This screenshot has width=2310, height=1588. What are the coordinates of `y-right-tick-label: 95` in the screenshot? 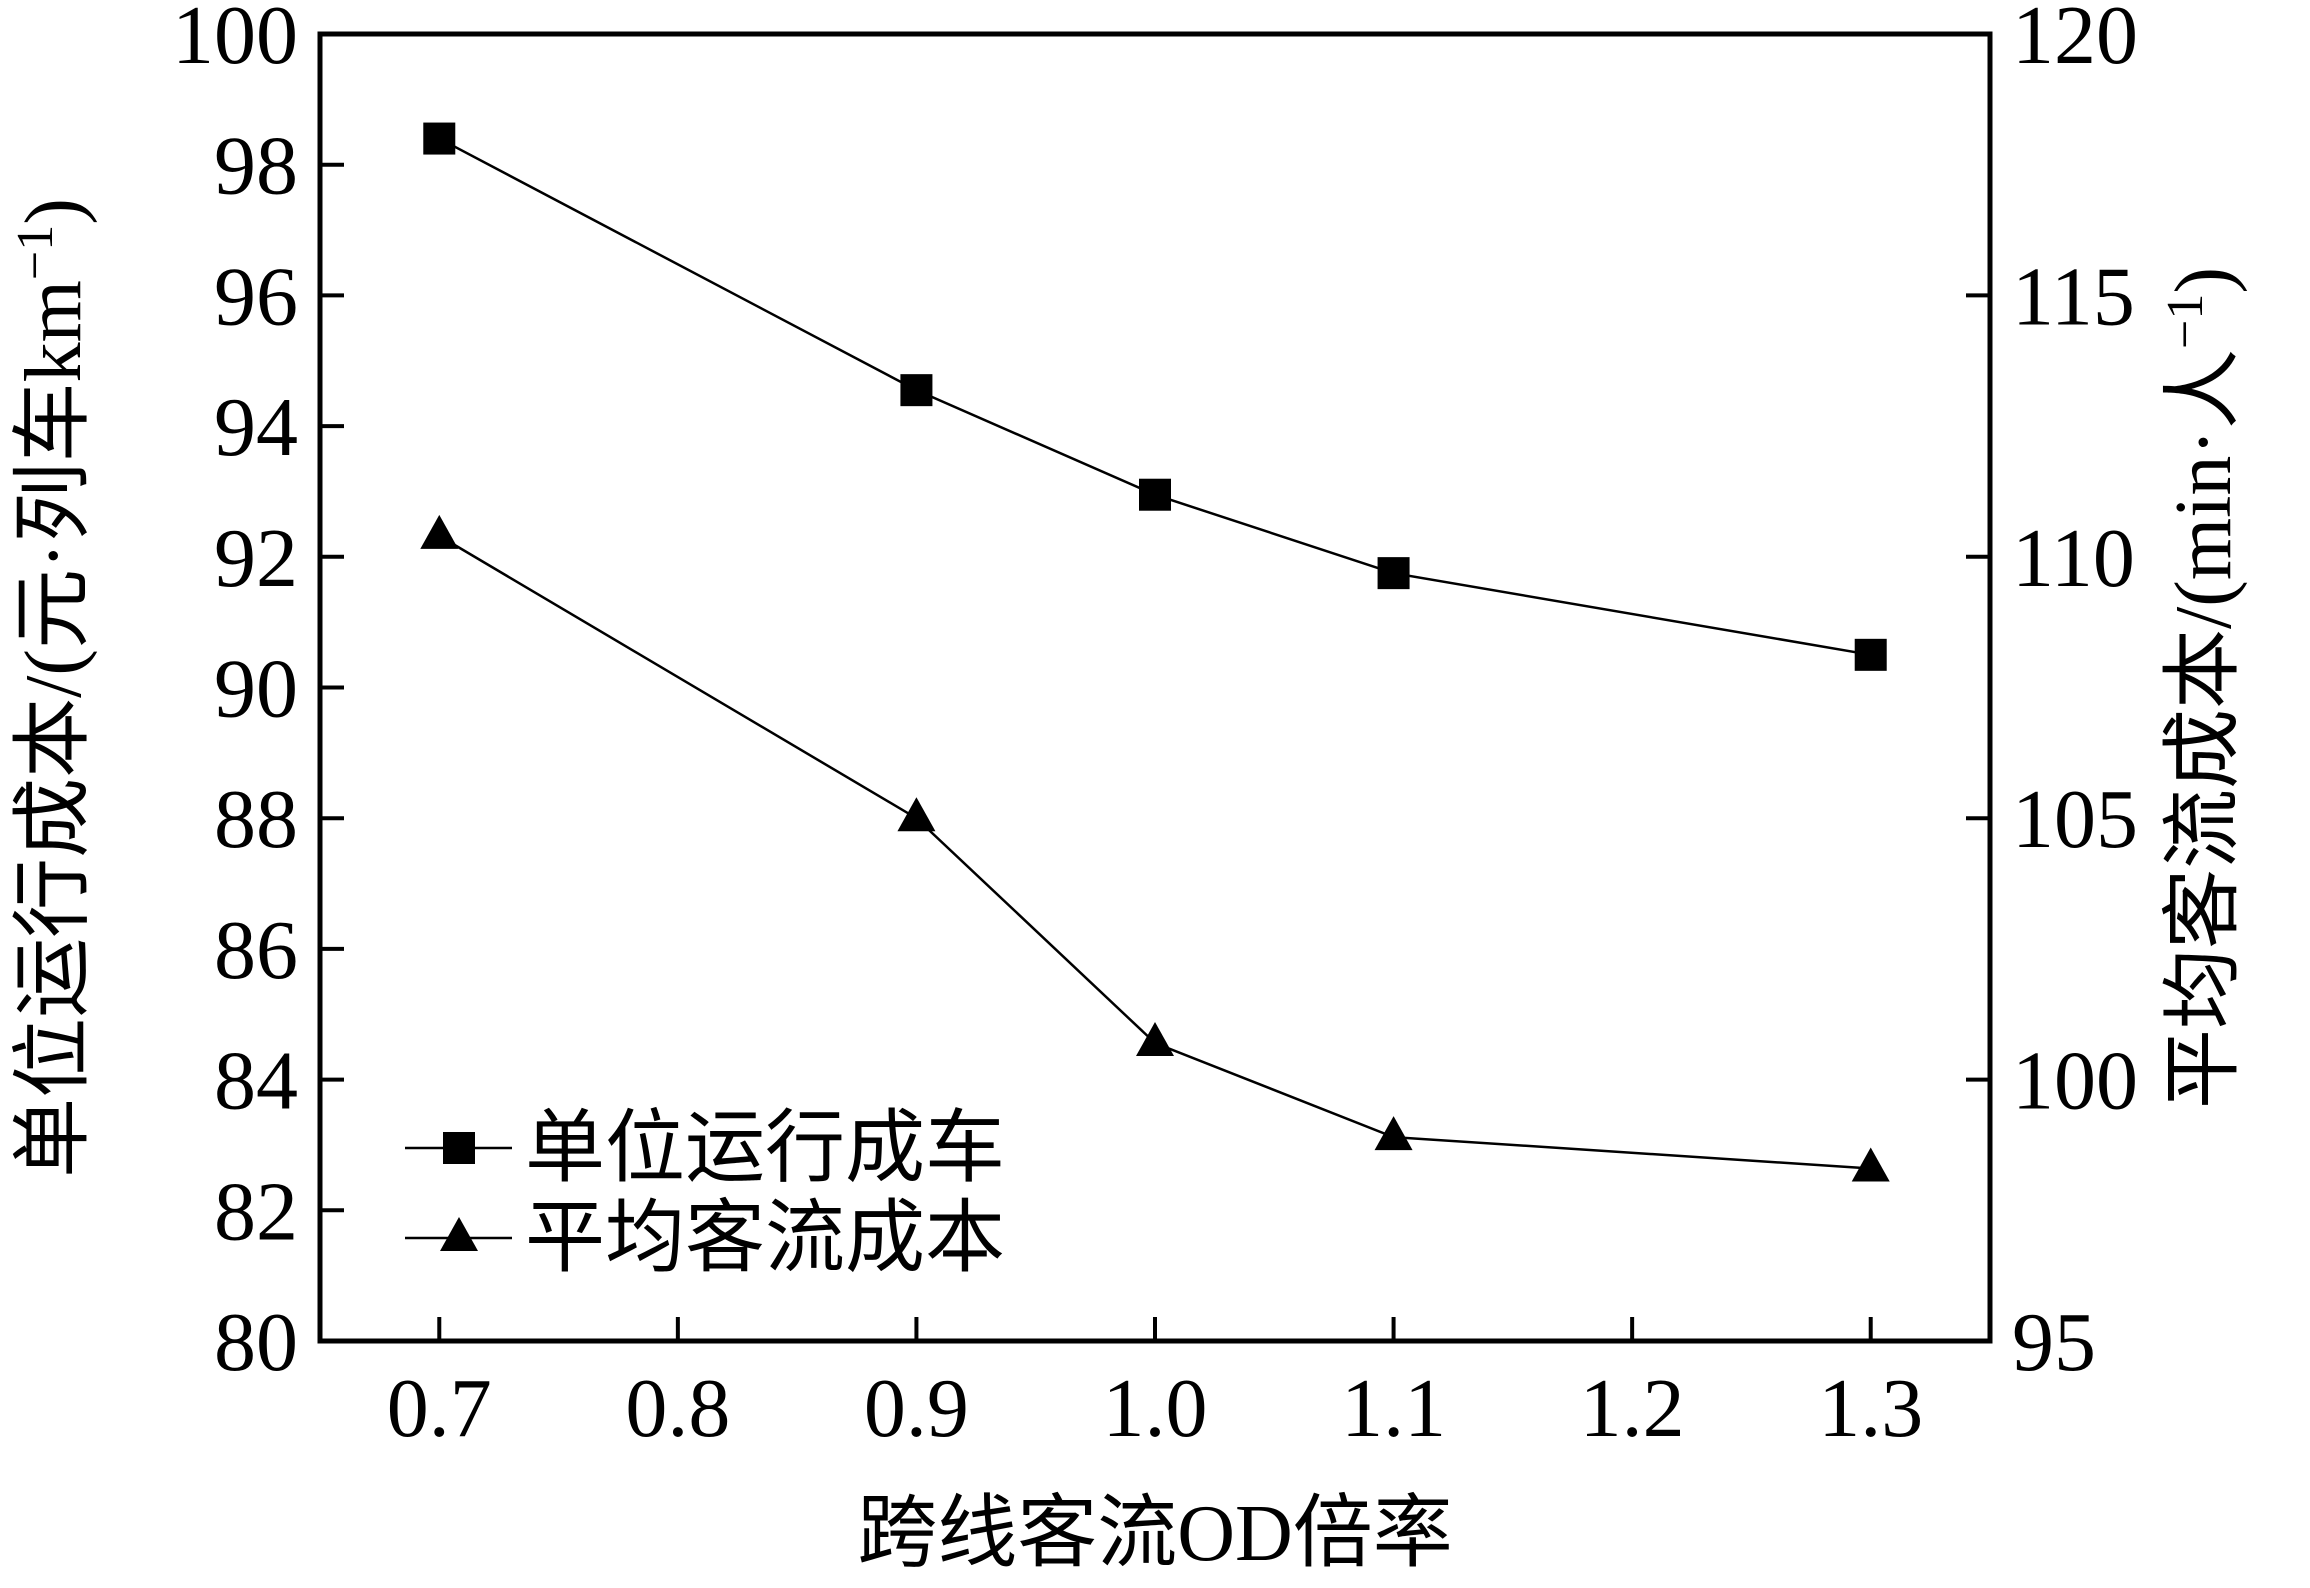 It's located at (2054, 1342).